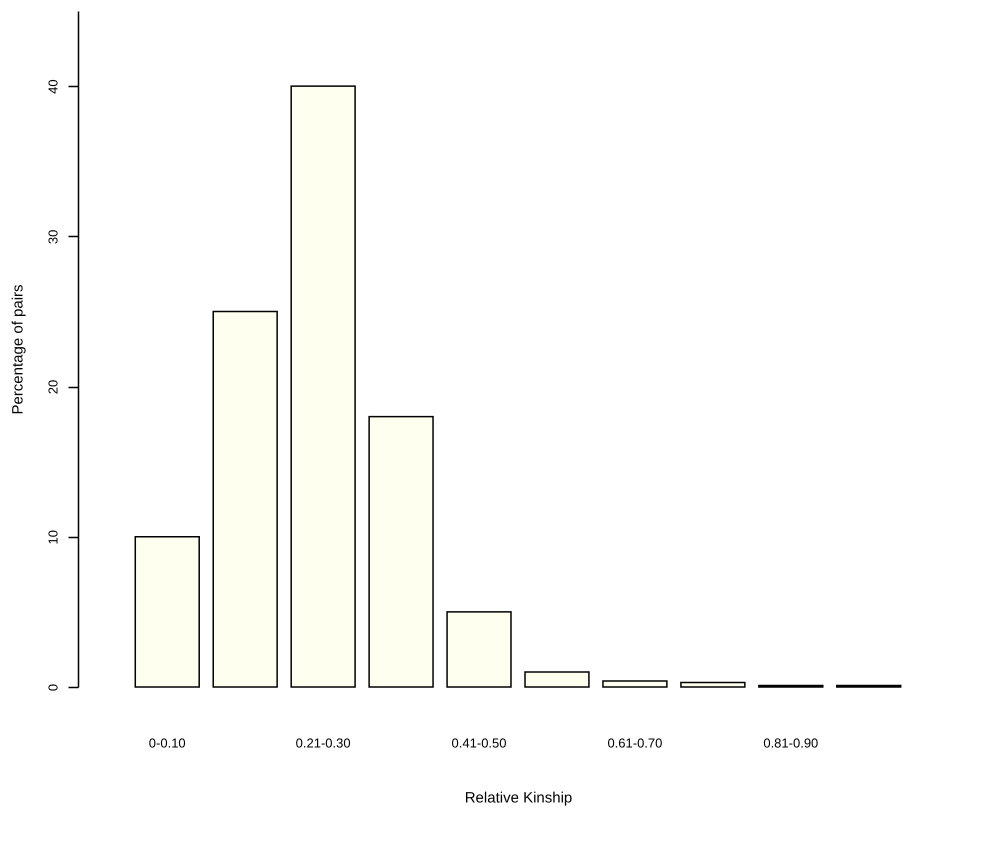 Image resolution: width=984 pixels, height=844 pixels. What do you see at coordinates (167, 743) in the screenshot?
I see `x-tick-label: 0-0.10` at bounding box center [167, 743].